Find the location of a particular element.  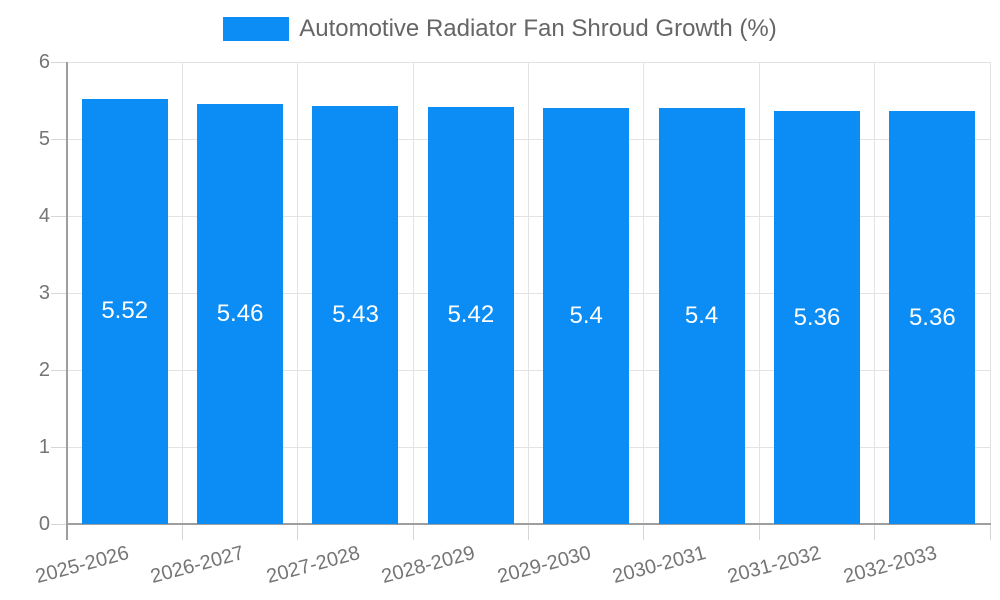

y-axis-tick-label: 0 is located at coordinates (44, 524).